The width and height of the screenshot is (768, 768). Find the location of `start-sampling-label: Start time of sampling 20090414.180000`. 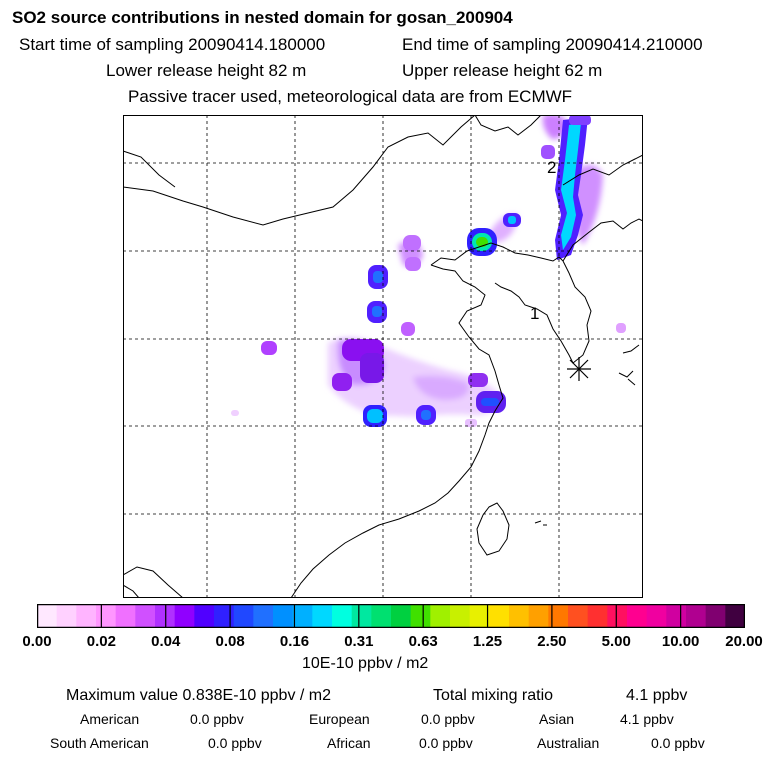

start-sampling-label: Start time of sampling 20090414.180000 is located at coordinates (172, 44).